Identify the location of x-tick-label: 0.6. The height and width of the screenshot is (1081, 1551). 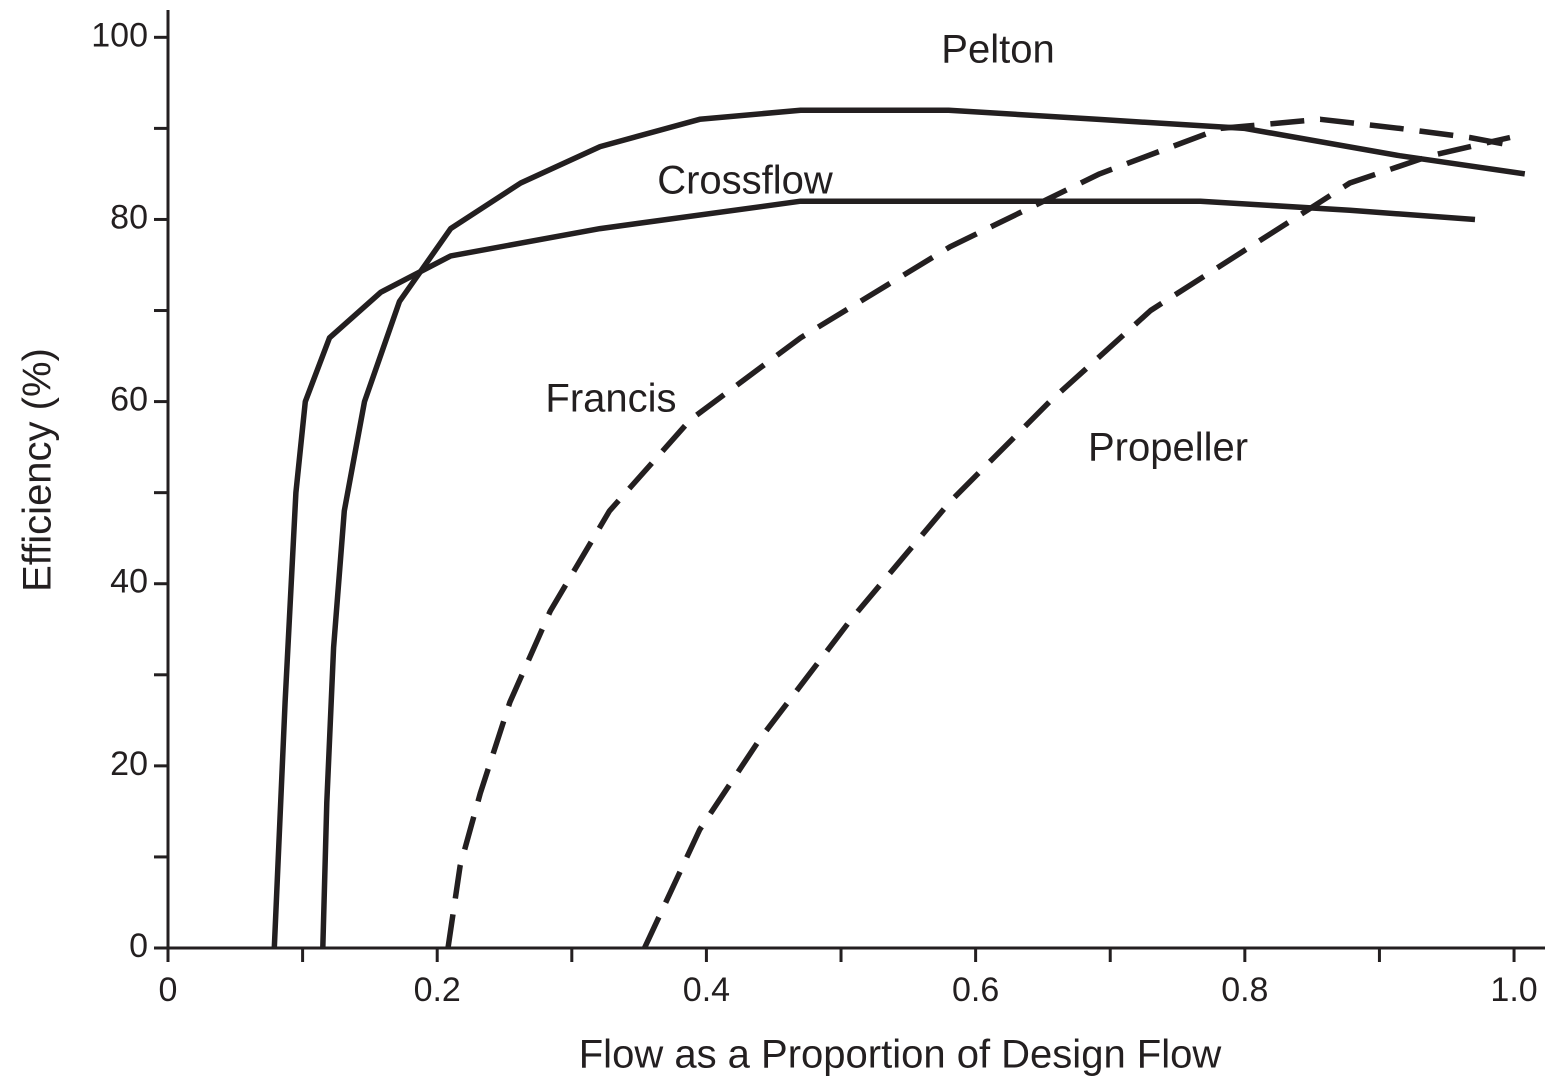
(975, 990).